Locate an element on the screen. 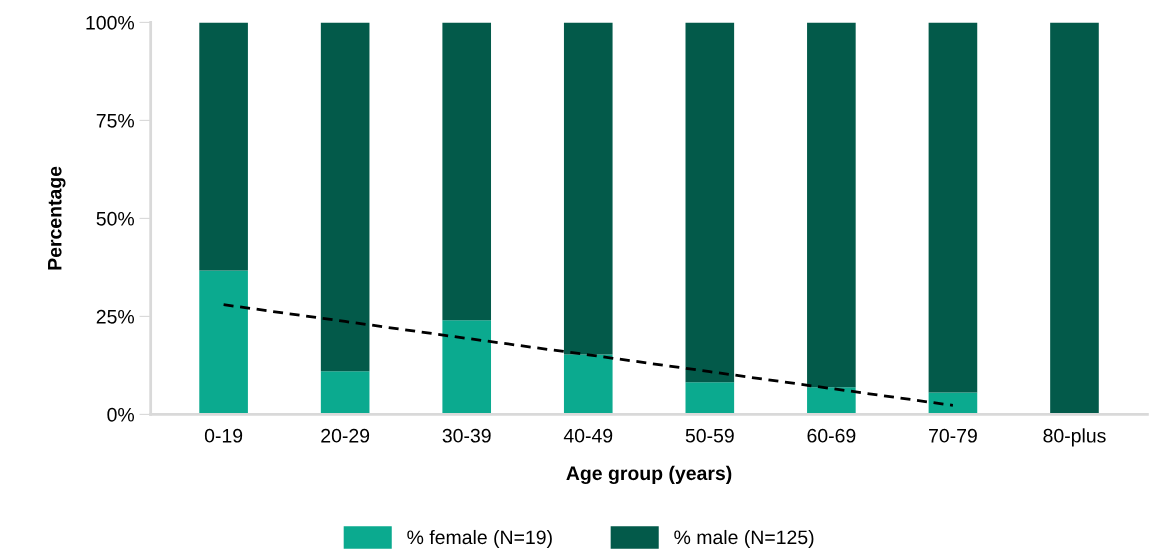 The width and height of the screenshot is (1159, 560). y-tick-label: 75% is located at coordinates (115, 120).